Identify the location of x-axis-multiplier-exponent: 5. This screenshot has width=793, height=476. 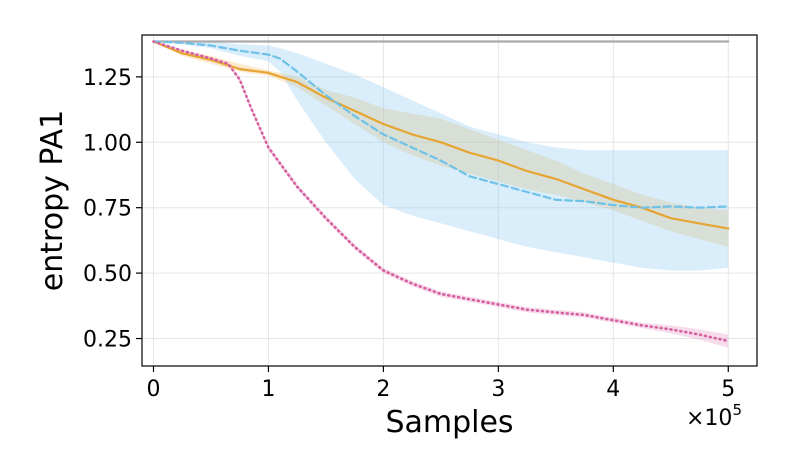
(737, 410).